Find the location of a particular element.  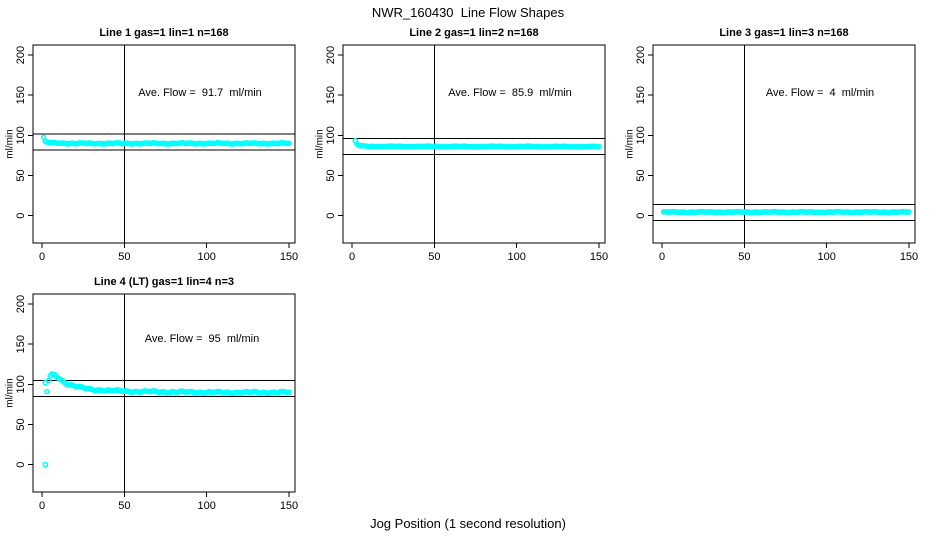

panel4-y-axis-label: ml/min is located at coordinates (10, 393).